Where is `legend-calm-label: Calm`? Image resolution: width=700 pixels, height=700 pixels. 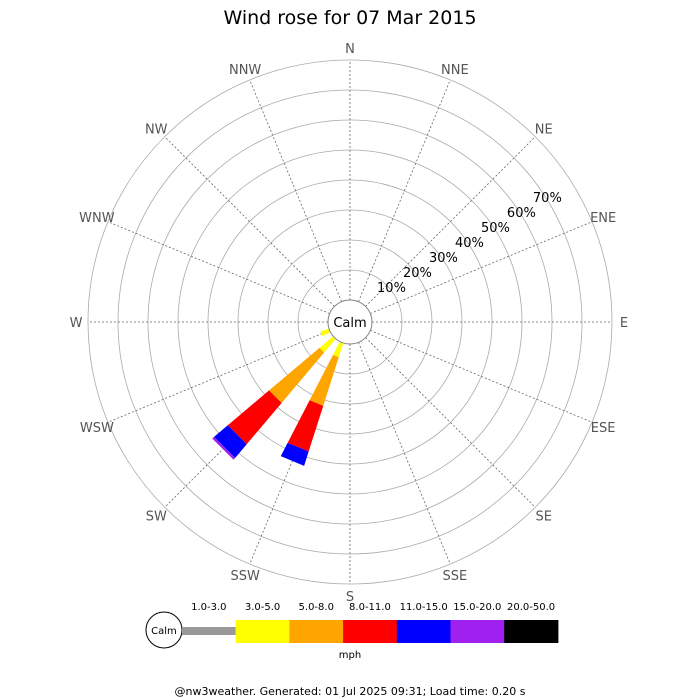 legend-calm-label: Calm is located at coordinates (164, 631).